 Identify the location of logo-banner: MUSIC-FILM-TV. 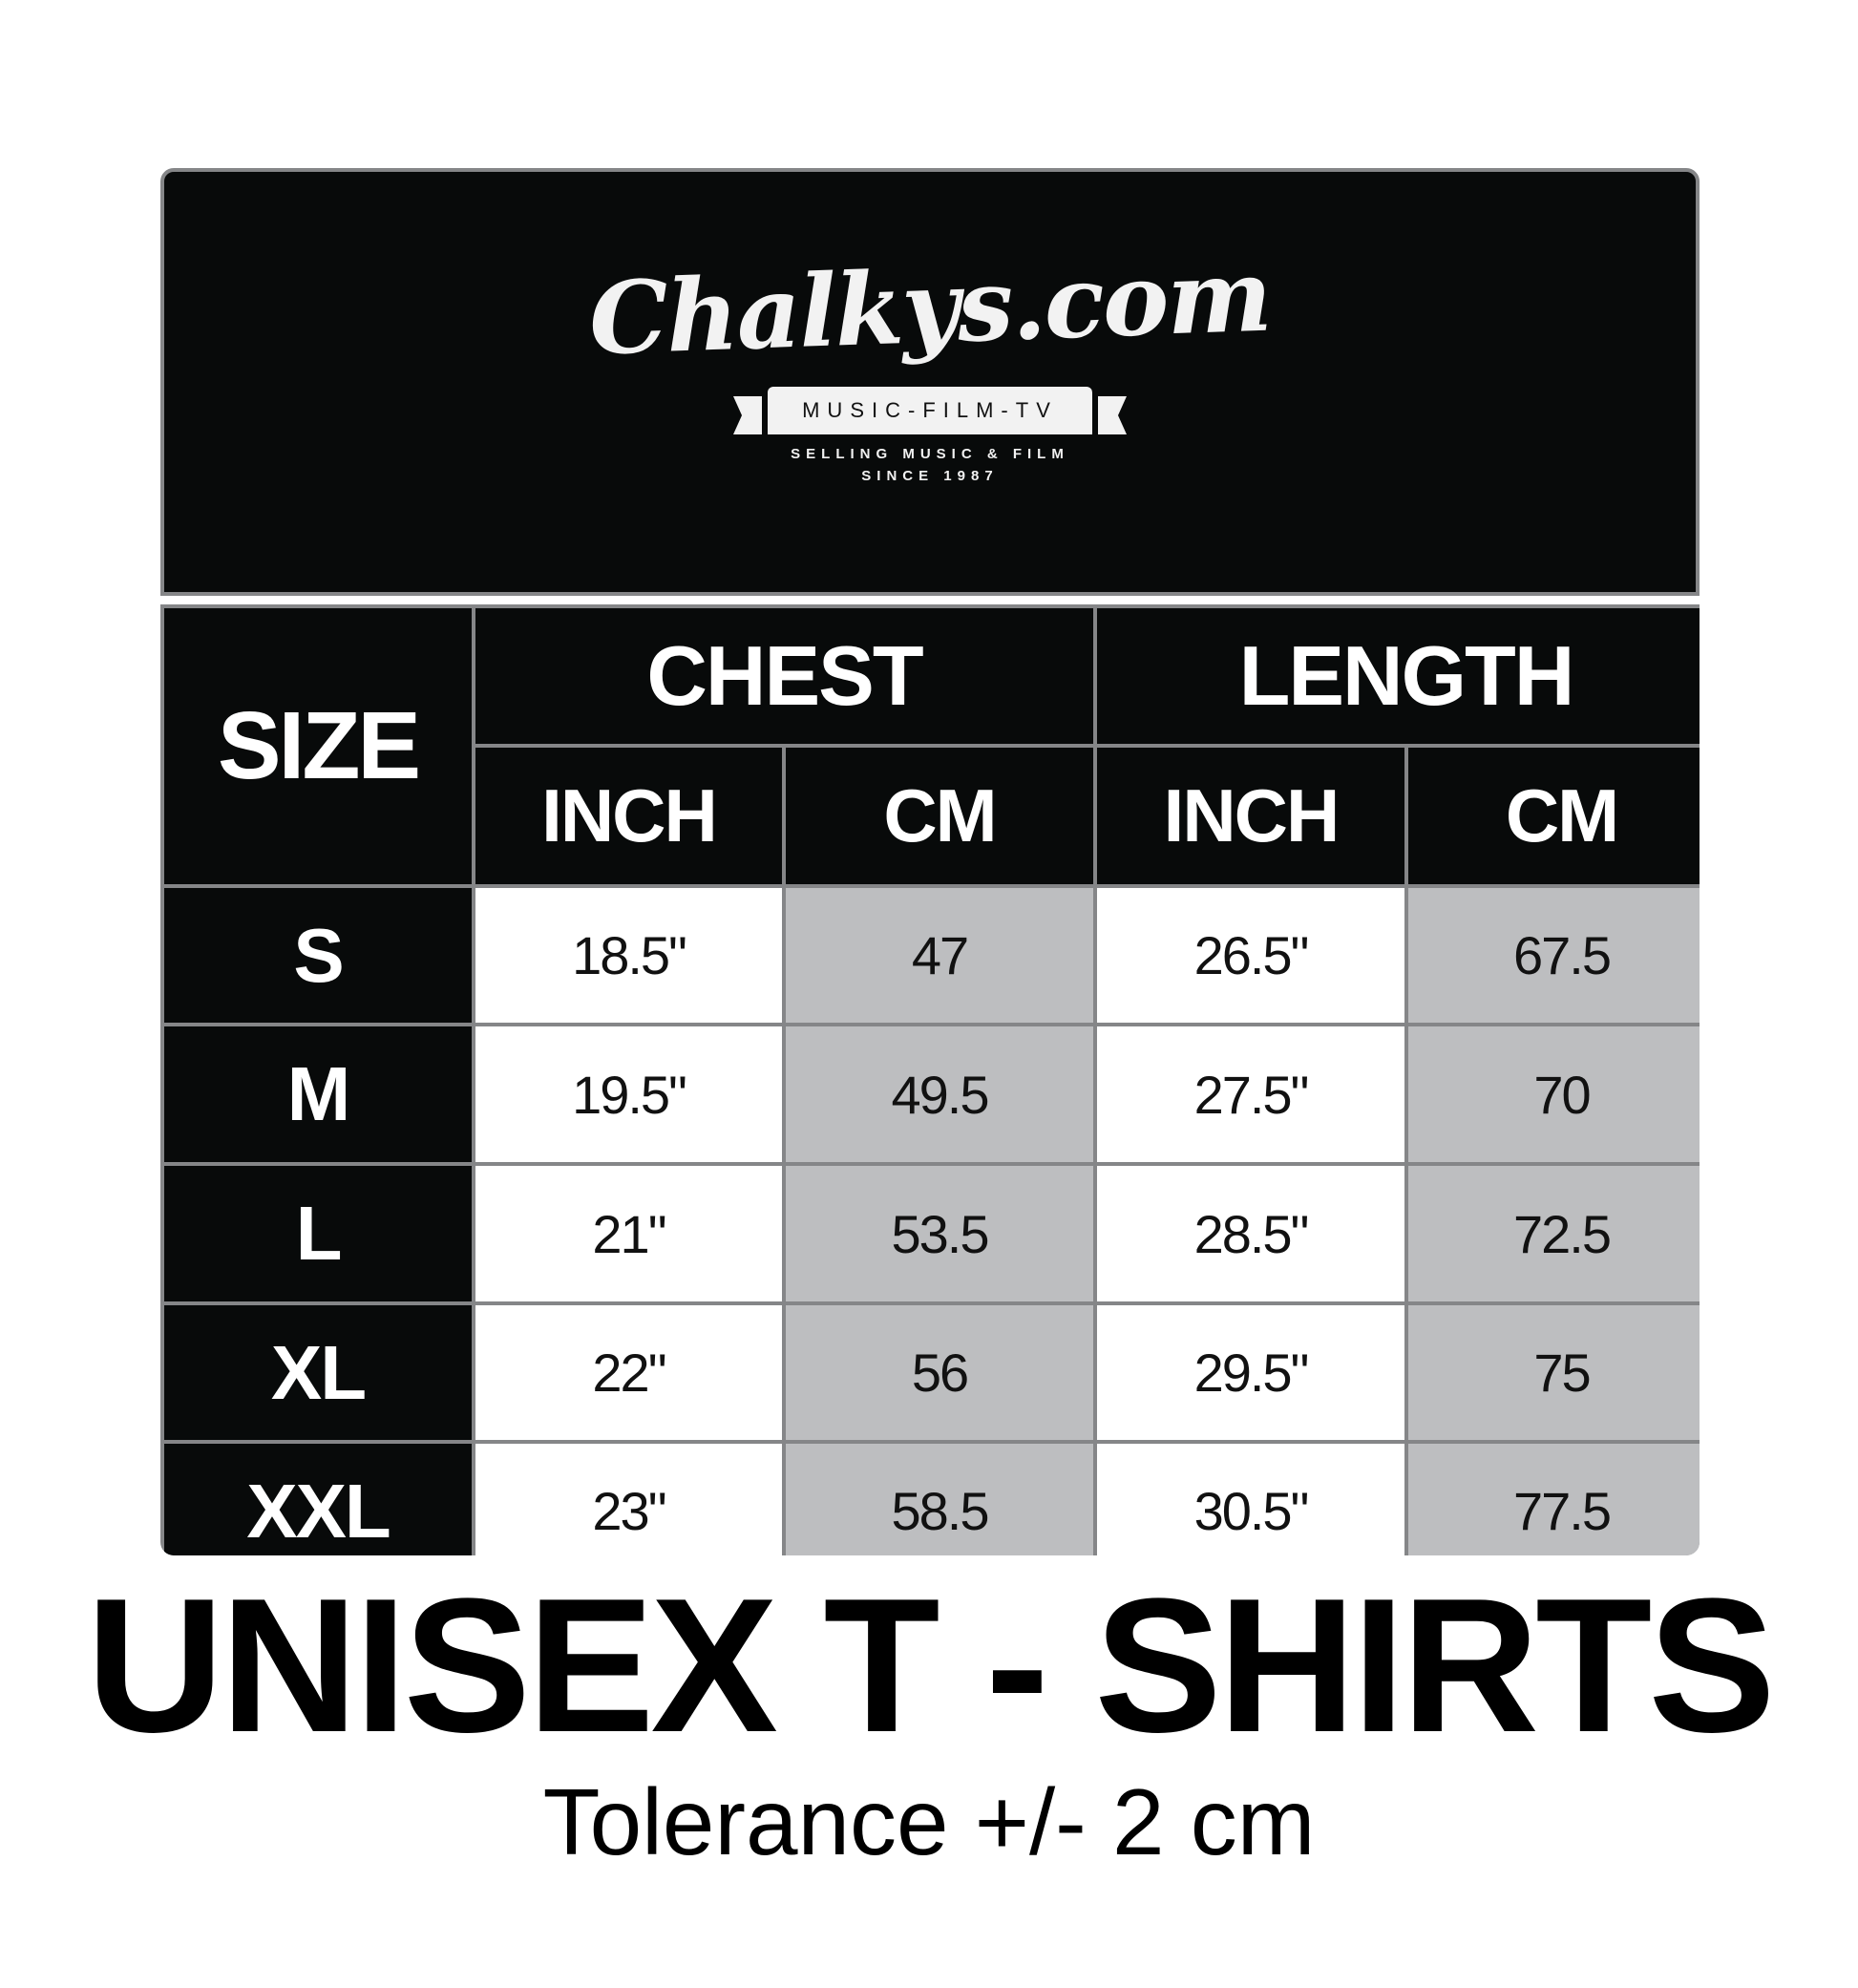
(930, 411).